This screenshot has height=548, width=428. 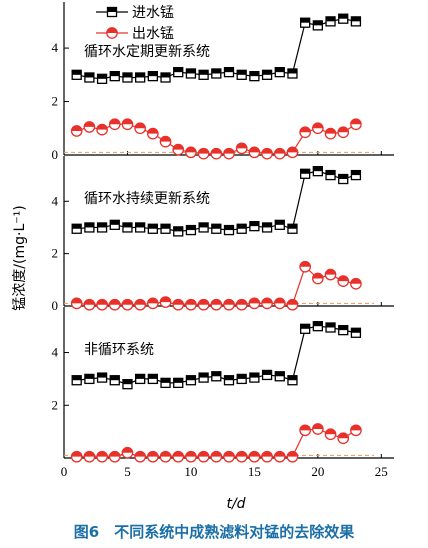 I want to click on y-axis-label: 锰浓度/(mg·L⁻¹), so click(x=20, y=257).